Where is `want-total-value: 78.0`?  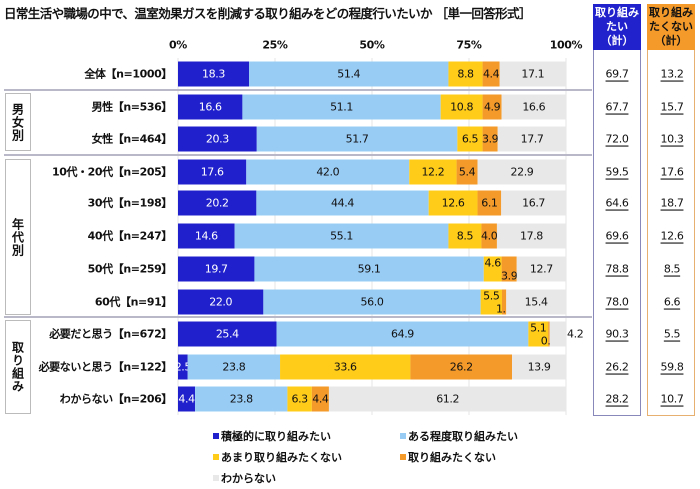 want-total-value: 78.0 is located at coordinates (617, 302).